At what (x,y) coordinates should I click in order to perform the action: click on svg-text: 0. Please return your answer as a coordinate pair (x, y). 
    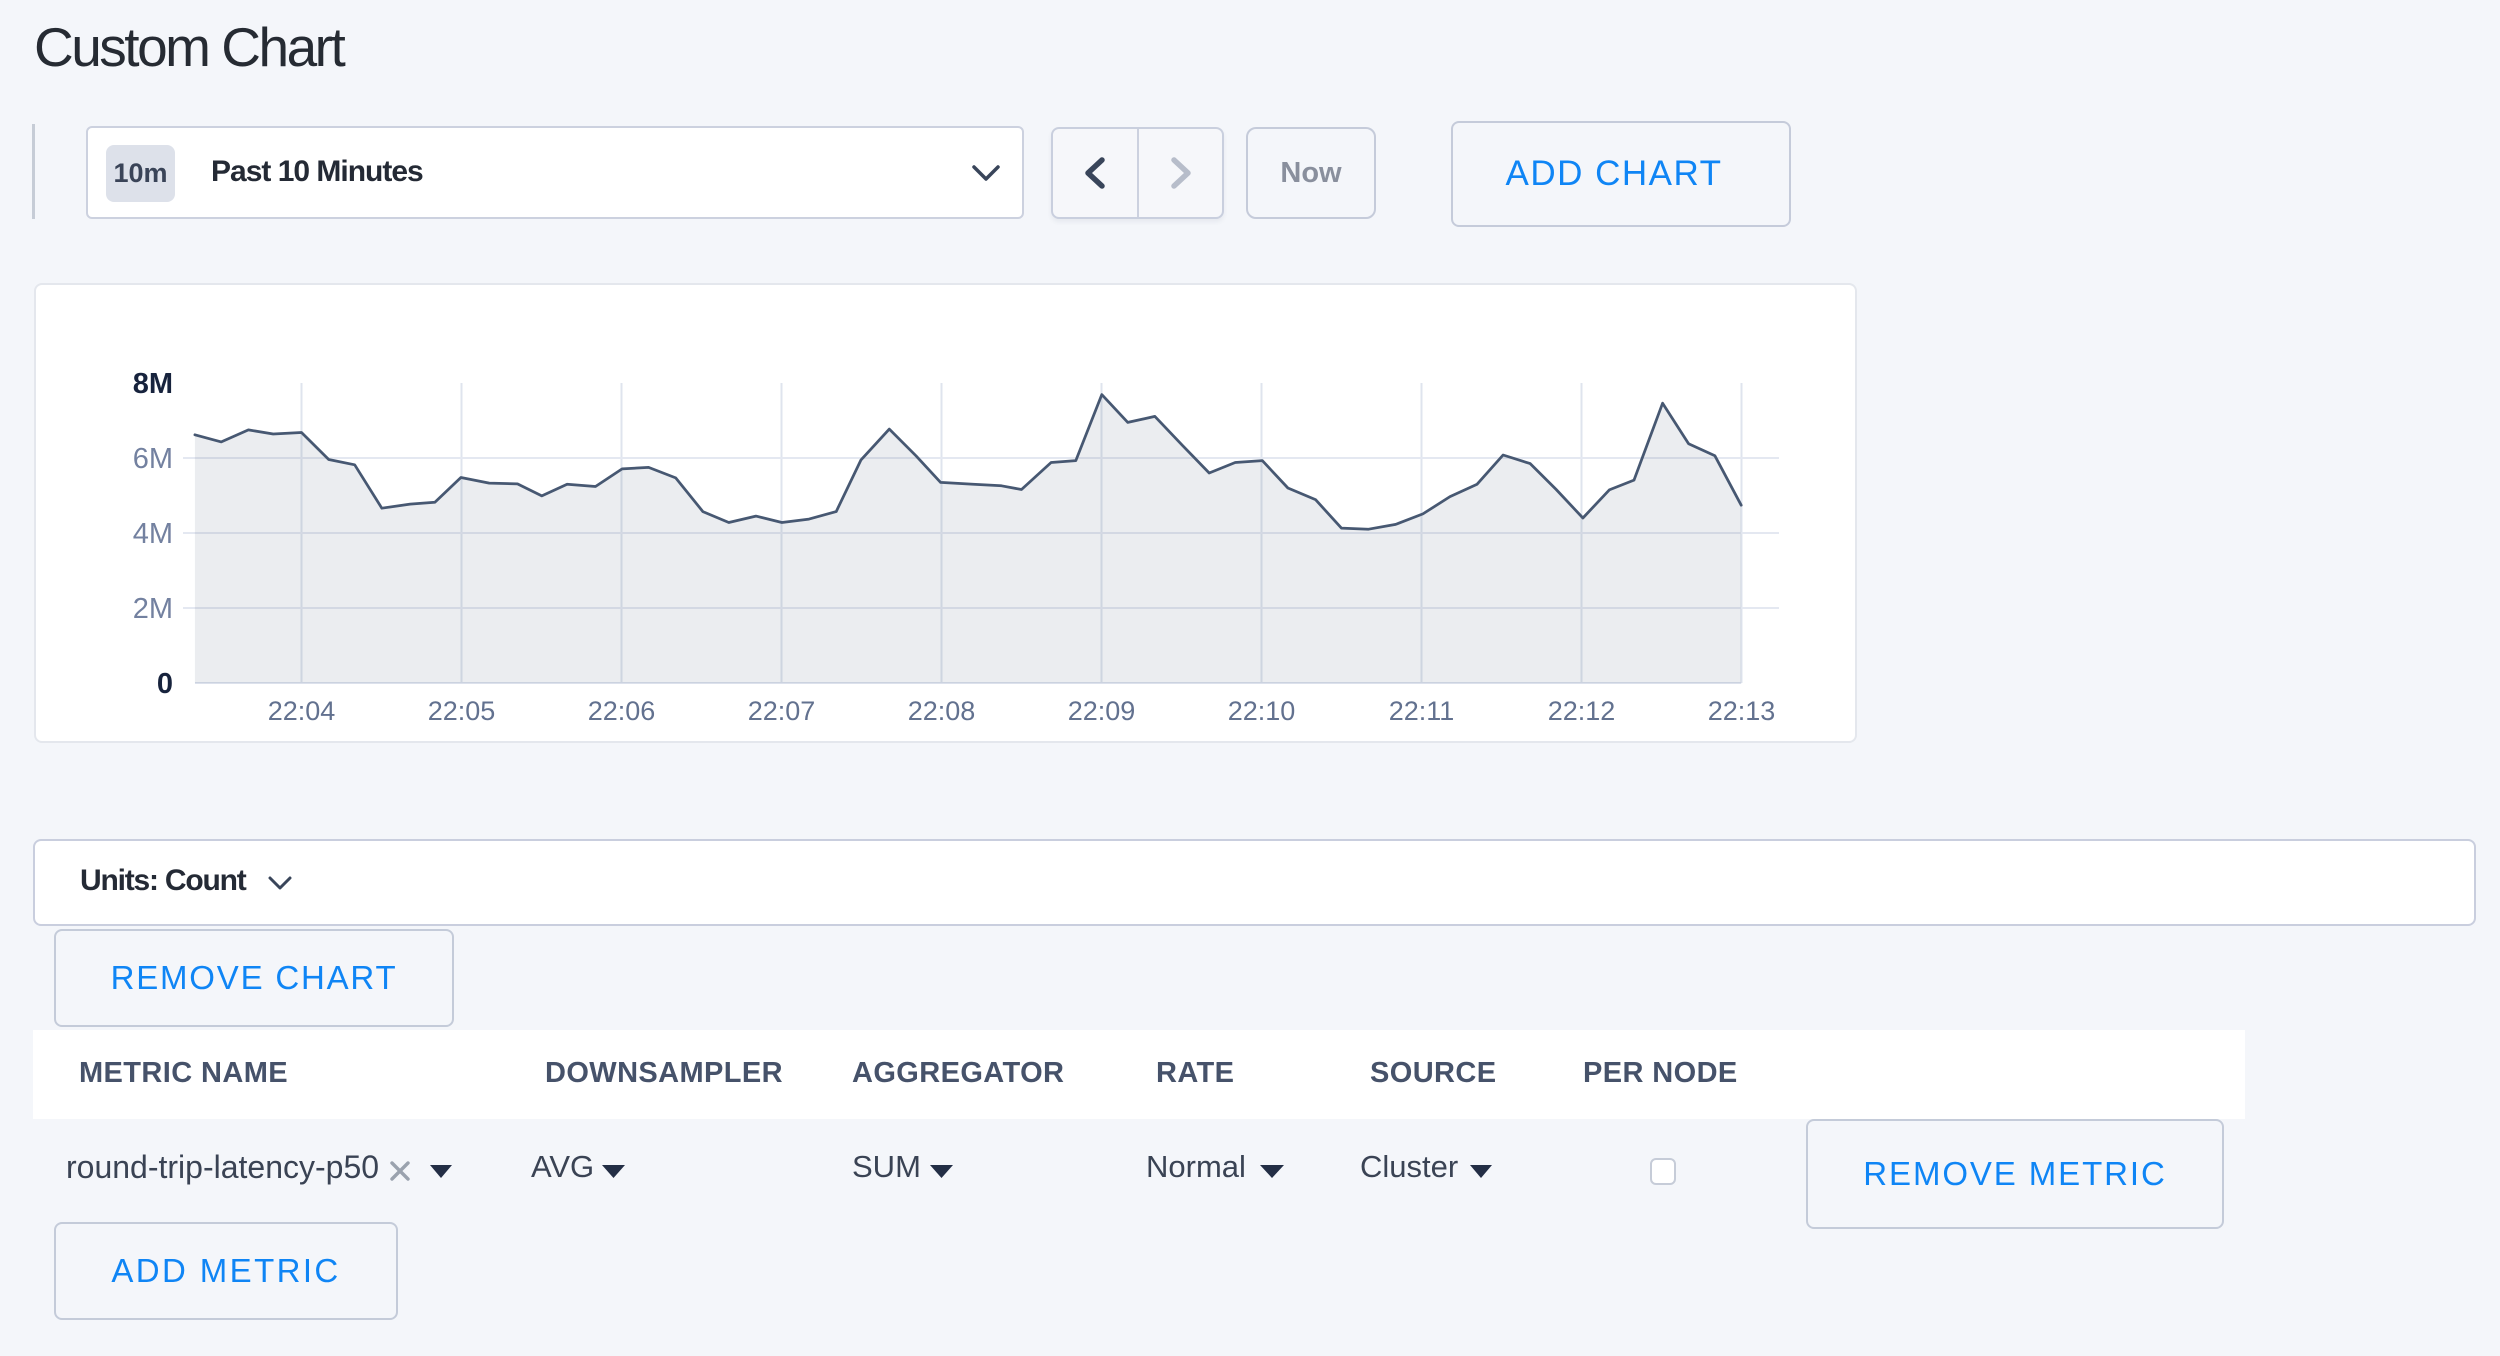
    Looking at the image, I should click on (165, 684).